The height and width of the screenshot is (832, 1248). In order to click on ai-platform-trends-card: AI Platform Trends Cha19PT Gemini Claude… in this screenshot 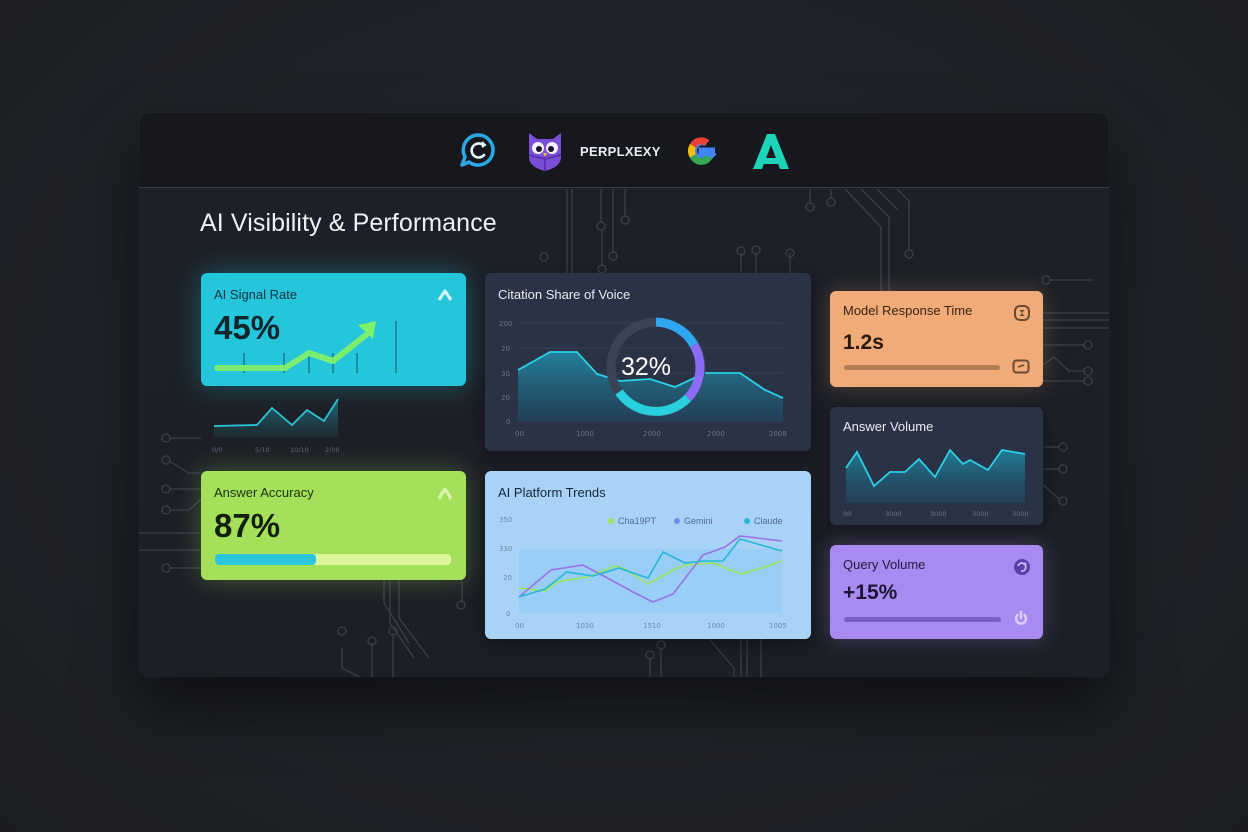, I will do `click(648, 555)`.